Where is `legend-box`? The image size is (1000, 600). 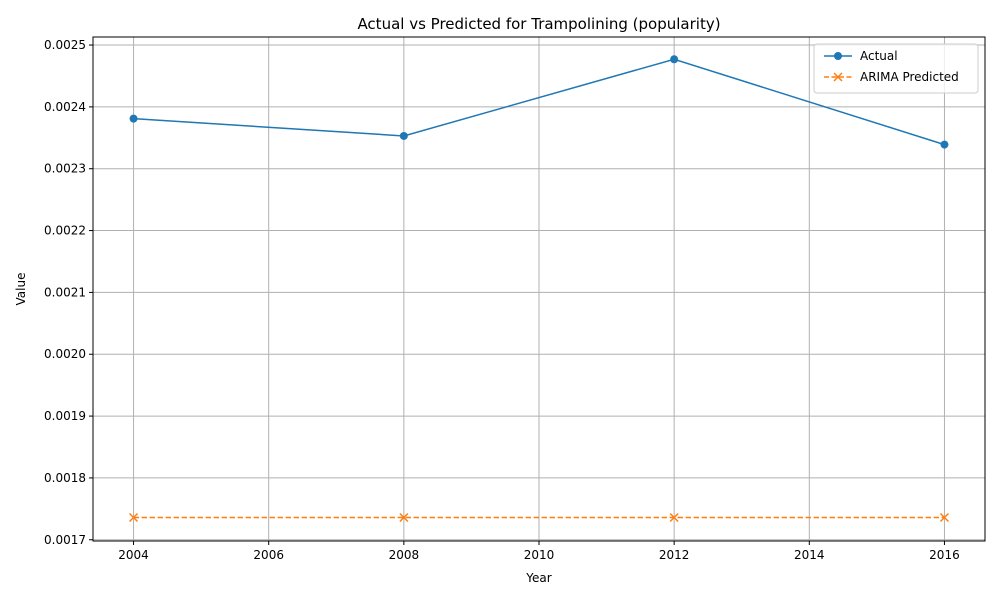 legend-box is located at coordinates (896, 68).